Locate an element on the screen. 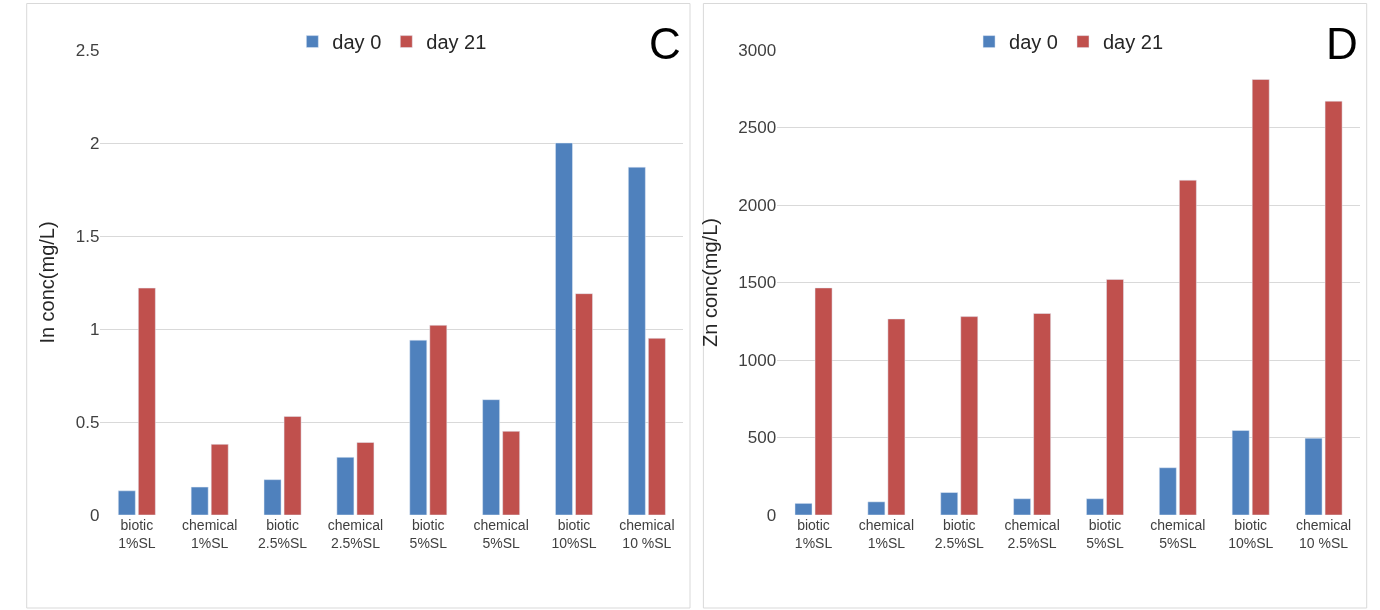 The height and width of the screenshot is (610, 1380). y-axis-title: In conc(mg/L) is located at coordinates (47, 282).